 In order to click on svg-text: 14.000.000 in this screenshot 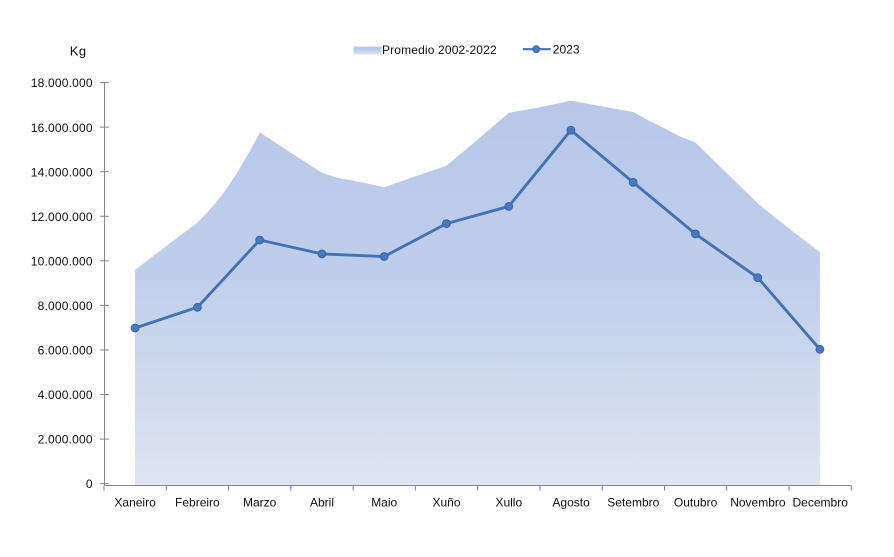, I will do `click(62, 172)`.